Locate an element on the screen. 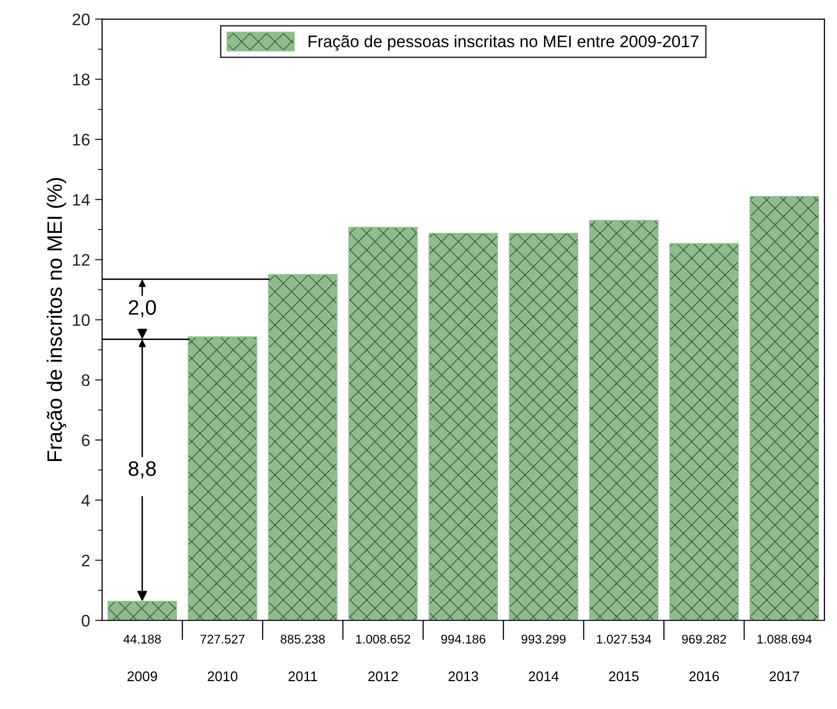 Image resolution: width=837 pixels, height=709 pixels. y-tick-label: 10 is located at coordinates (81, 320).